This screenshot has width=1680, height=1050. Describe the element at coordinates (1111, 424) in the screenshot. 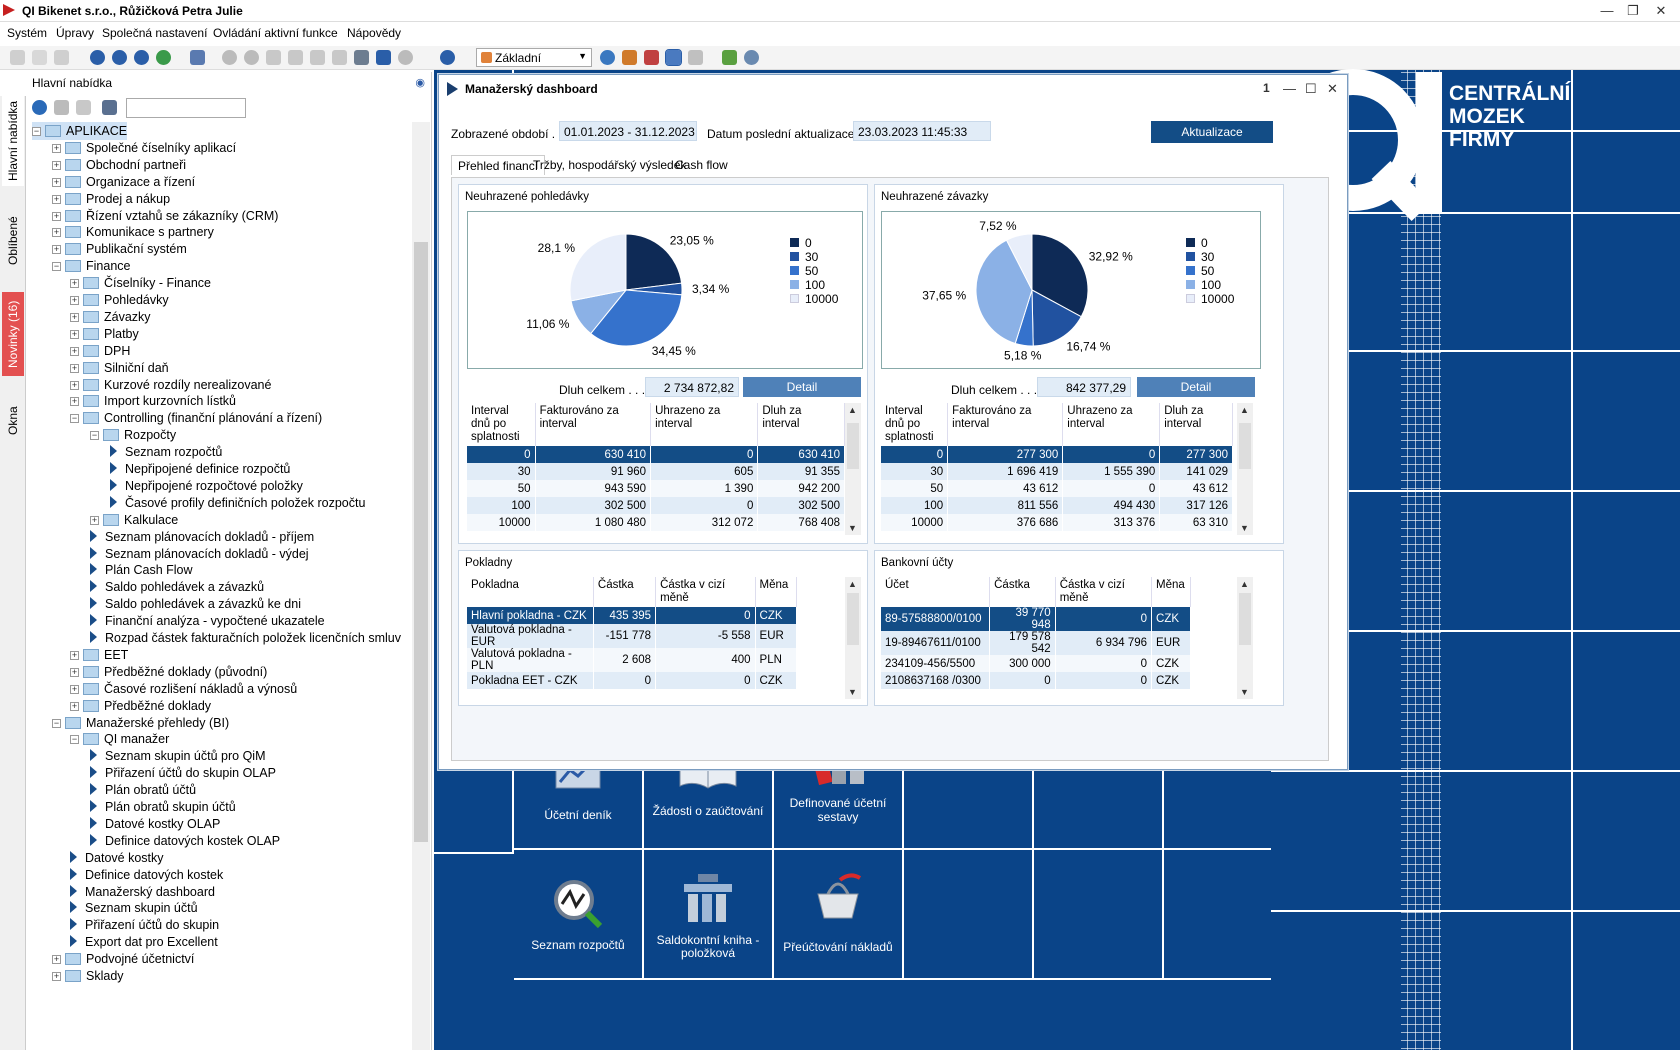

I see `column-header: Uhrazeno za interval` at that location.